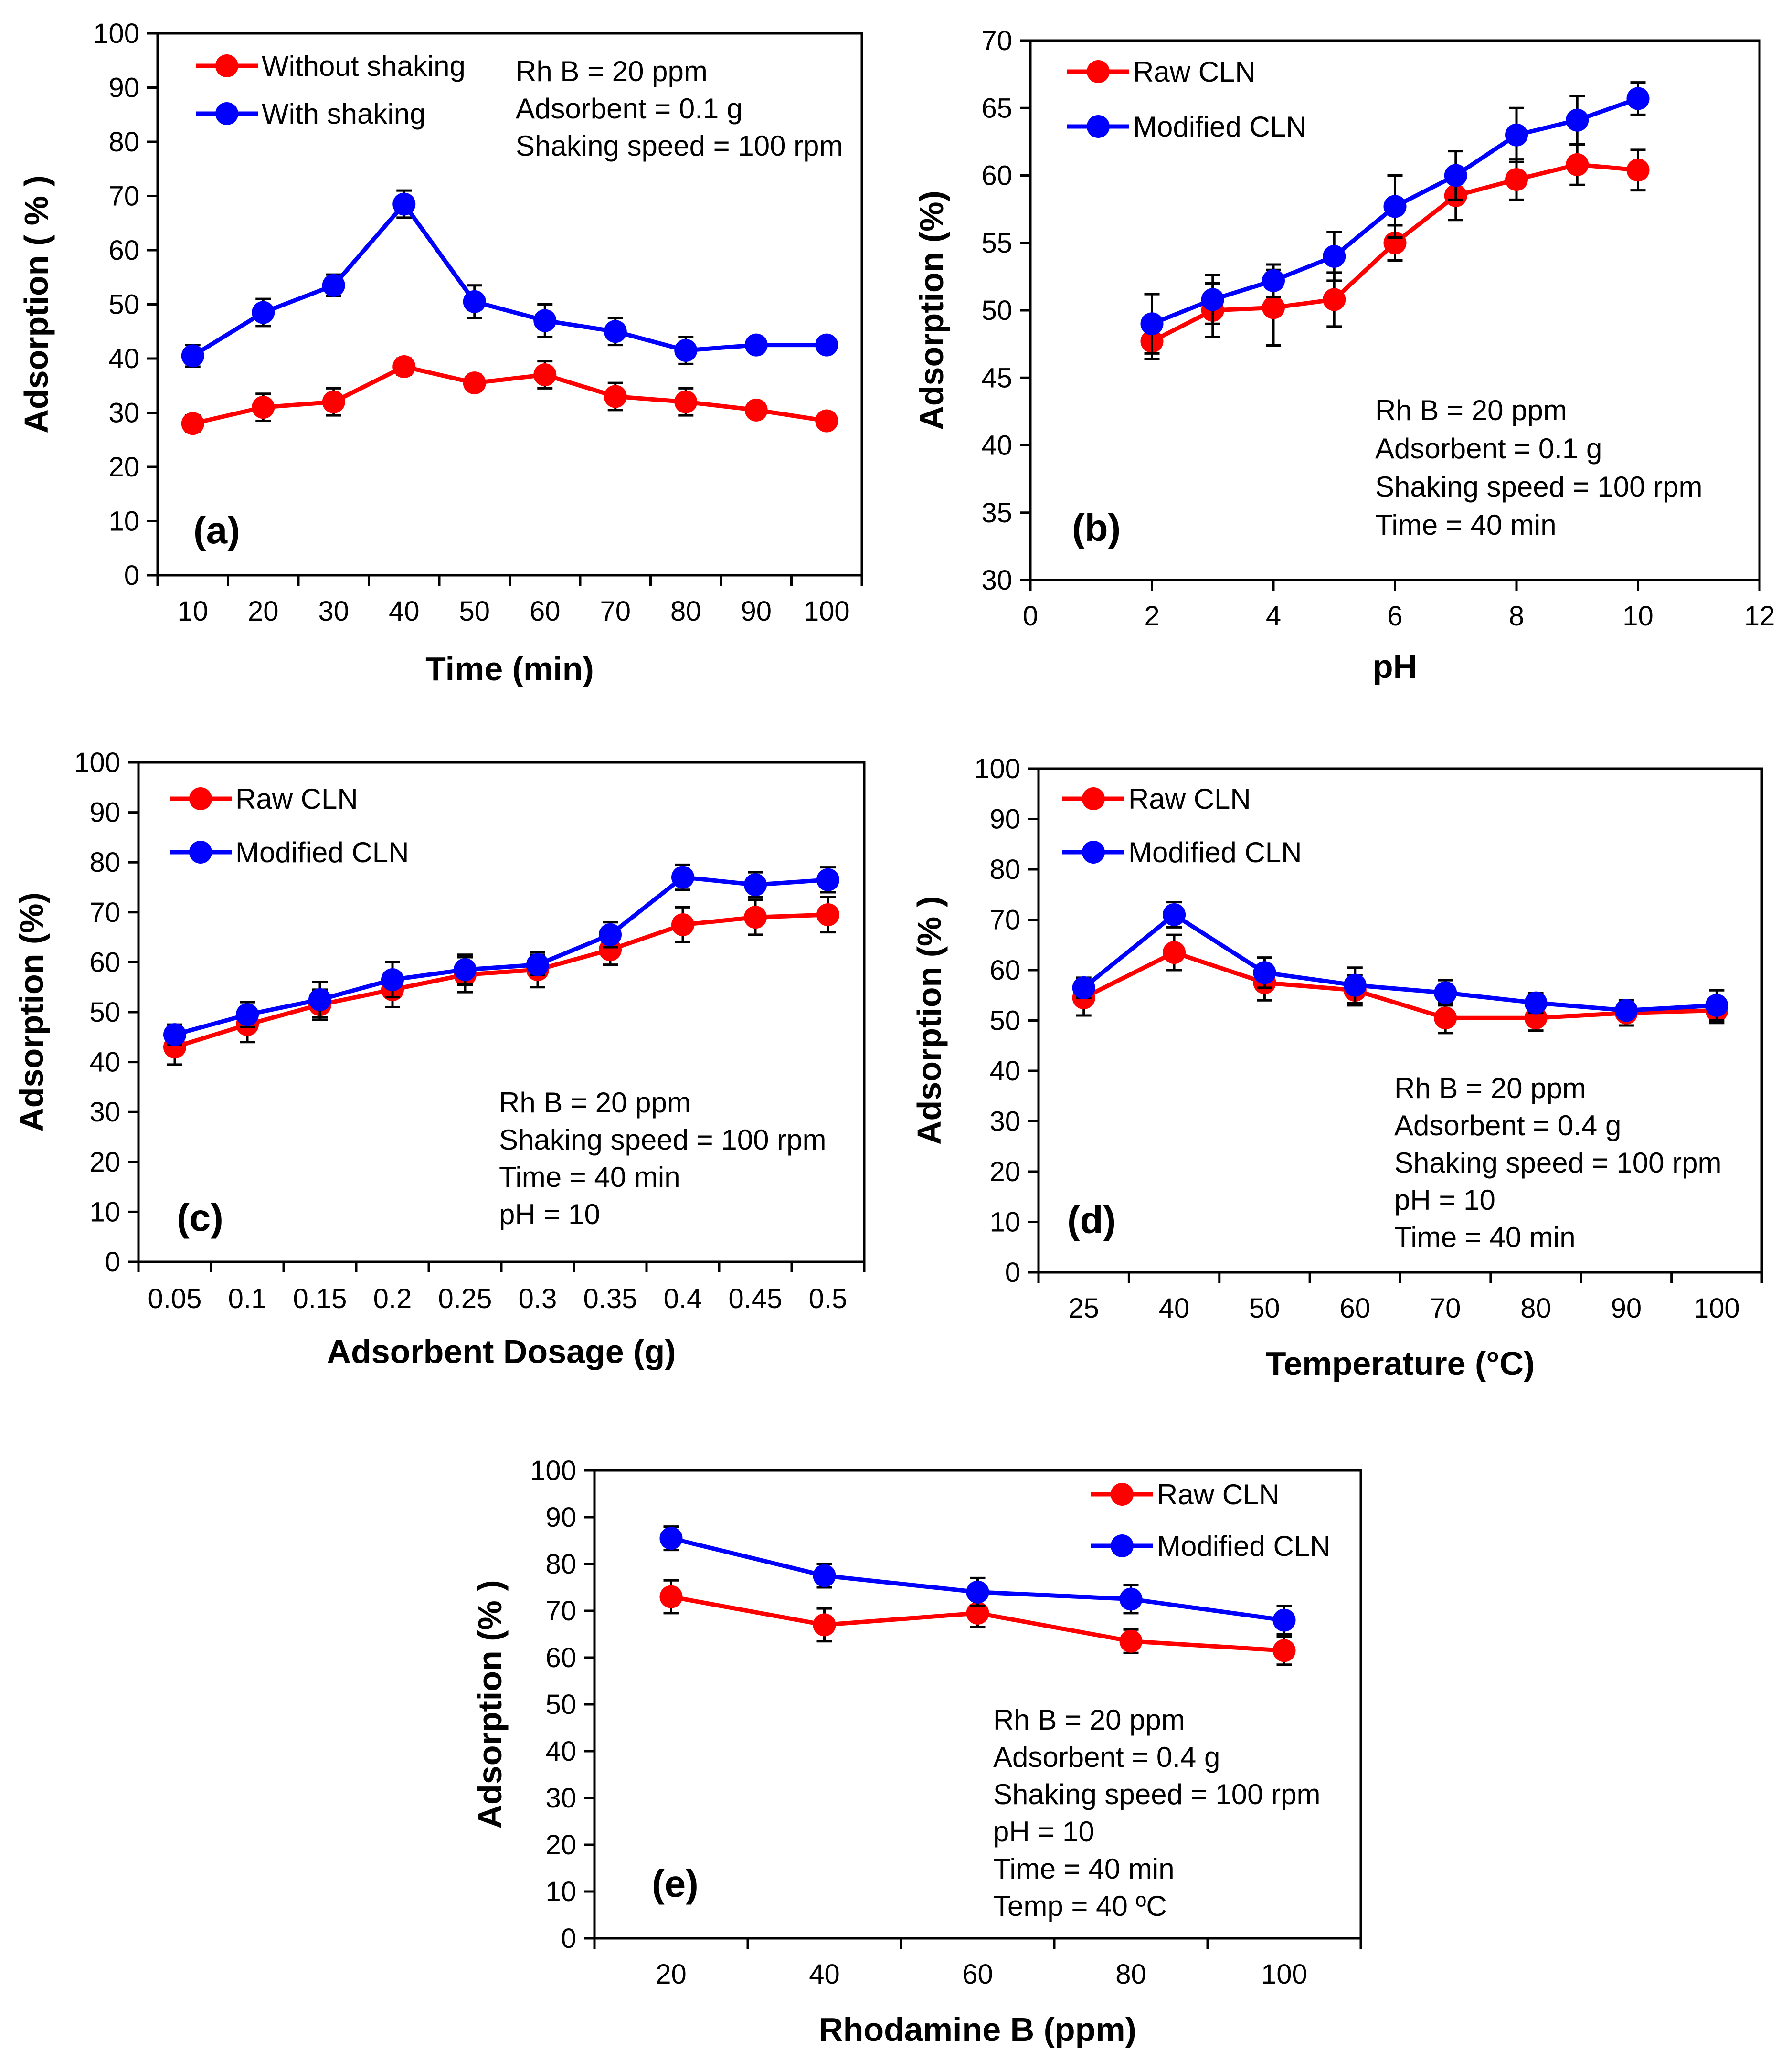 The image size is (1792, 2061). What do you see at coordinates (675, 1884) in the screenshot?
I see `panel-label: (e)` at bounding box center [675, 1884].